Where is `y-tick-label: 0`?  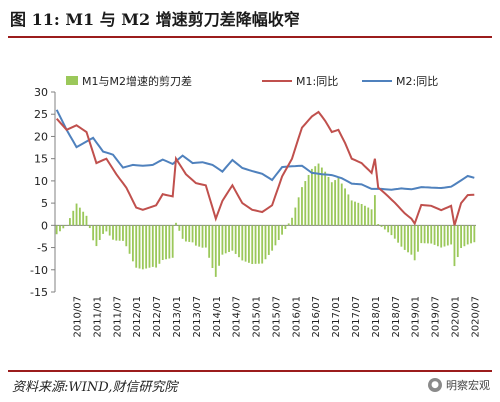
y-tick-label: 0 is located at coordinates (44, 225).